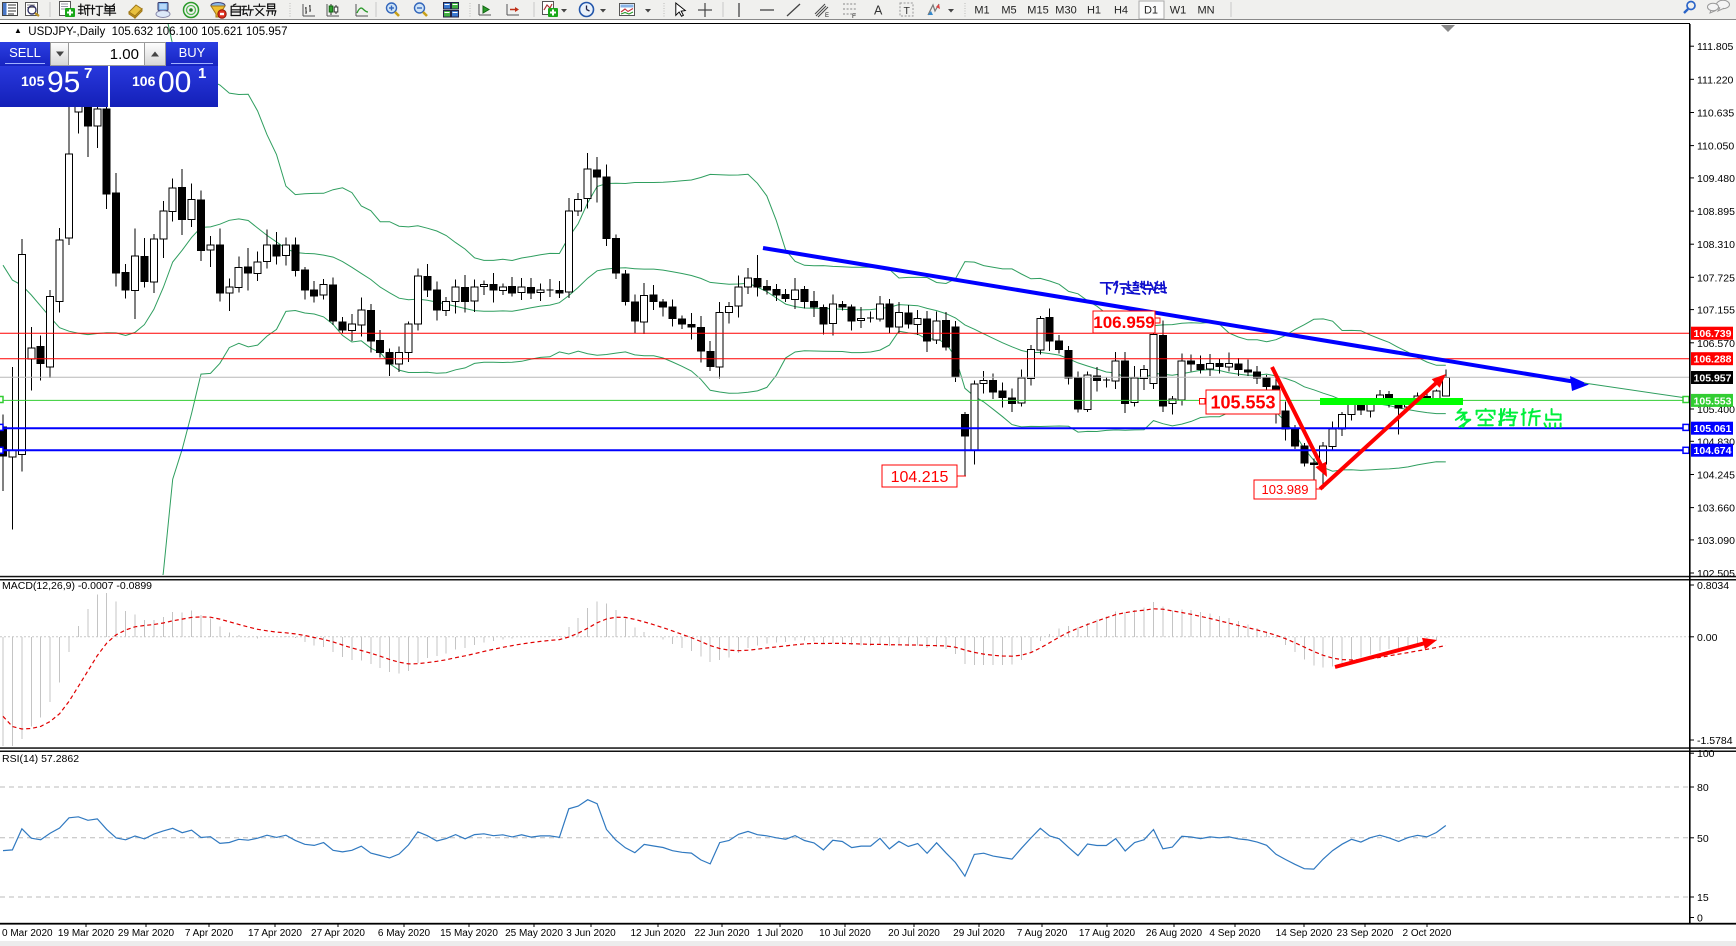  I want to click on svg-text: 4 Sep 2020, so click(1235, 933).